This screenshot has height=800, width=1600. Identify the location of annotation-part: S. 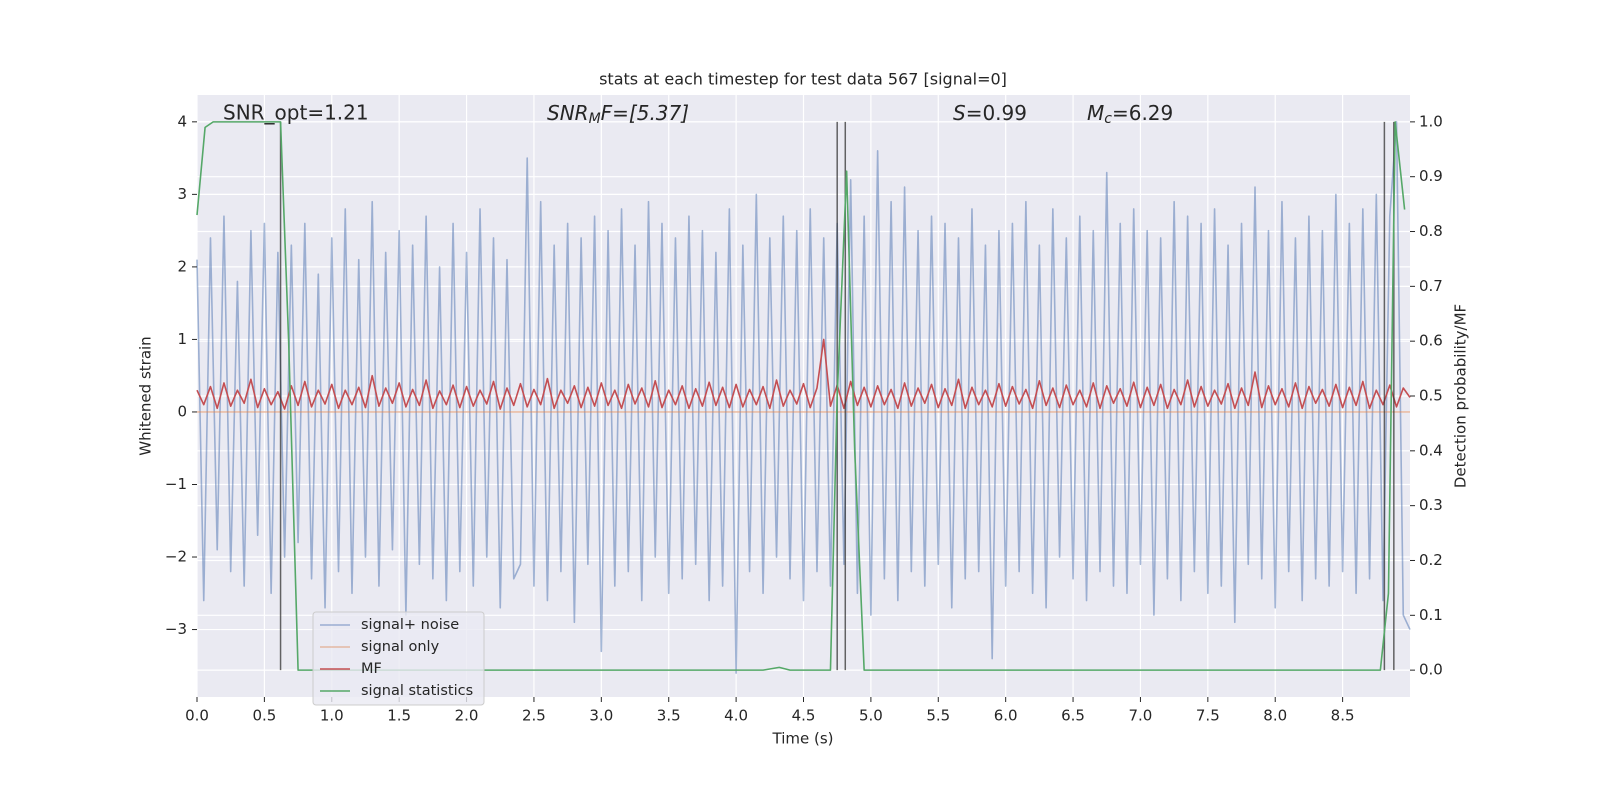
(959, 113).